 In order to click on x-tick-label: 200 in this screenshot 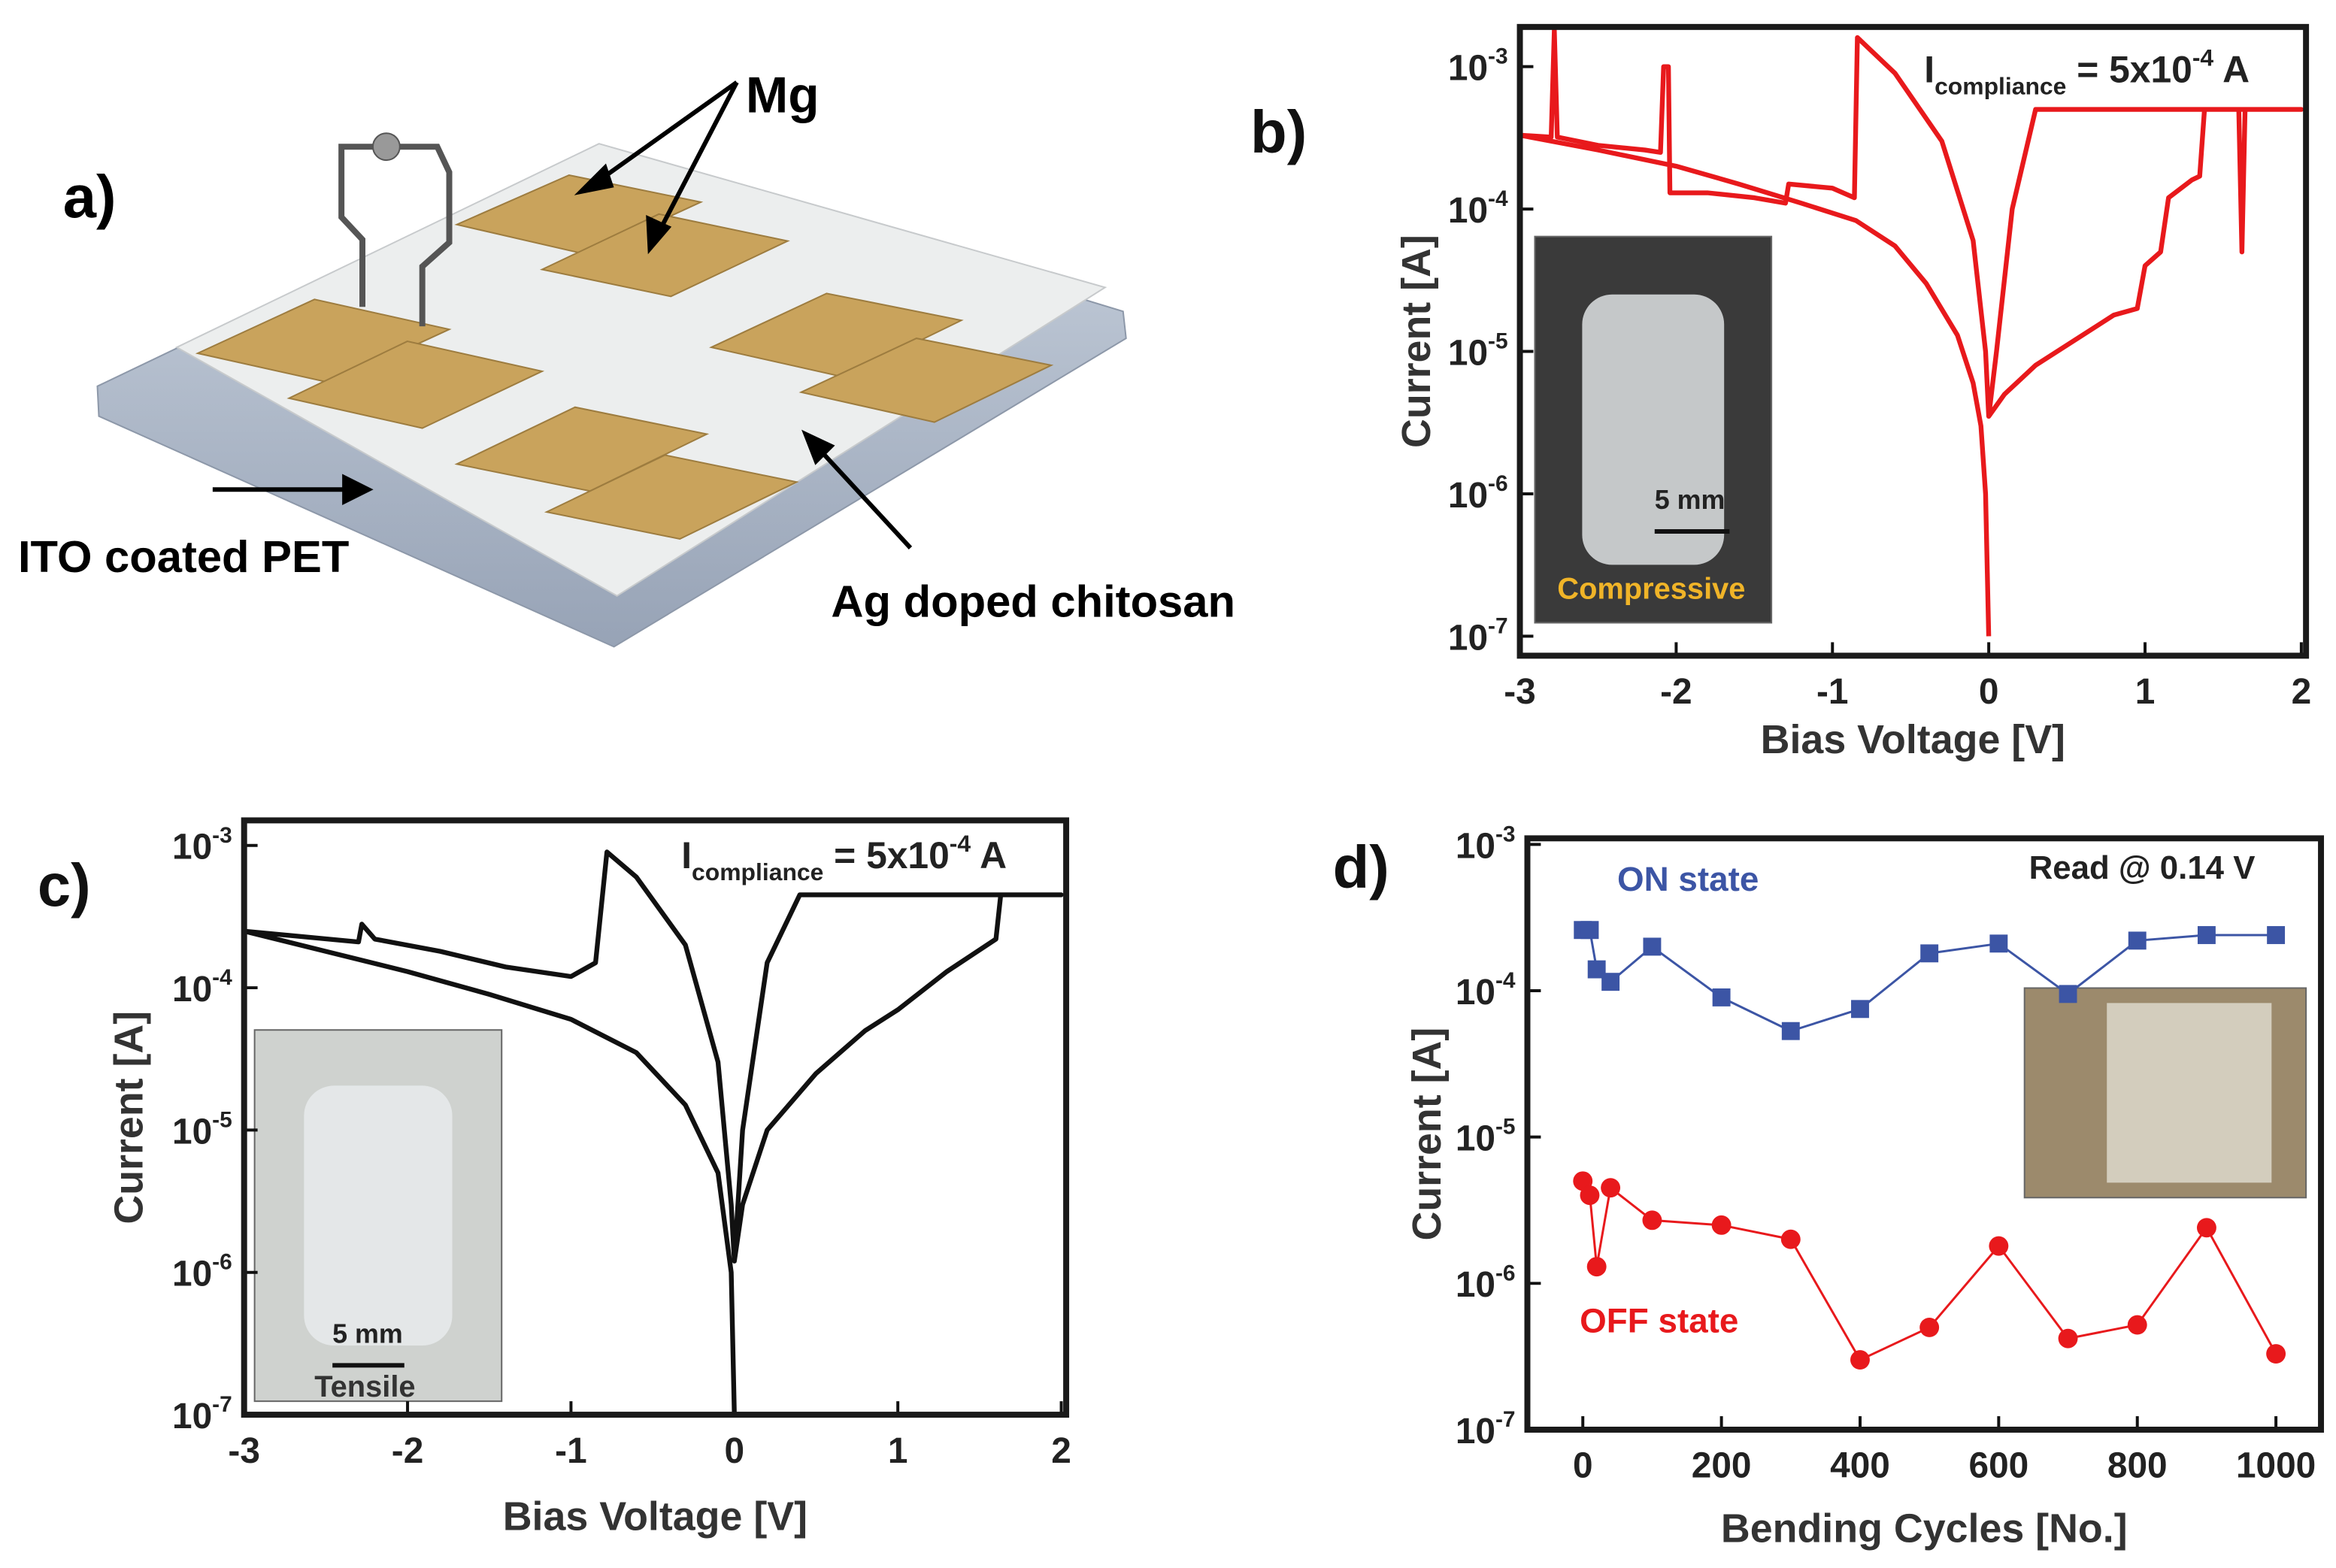, I will do `click(1722, 1466)`.